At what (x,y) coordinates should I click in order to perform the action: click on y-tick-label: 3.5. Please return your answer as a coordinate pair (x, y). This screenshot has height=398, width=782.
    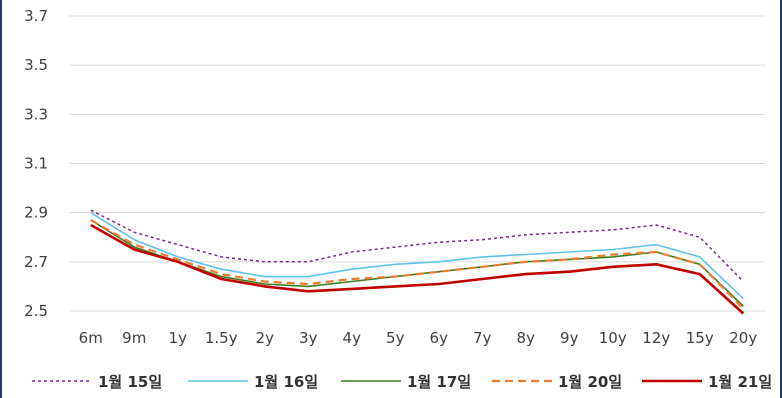
    Looking at the image, I should click on (36, 65).